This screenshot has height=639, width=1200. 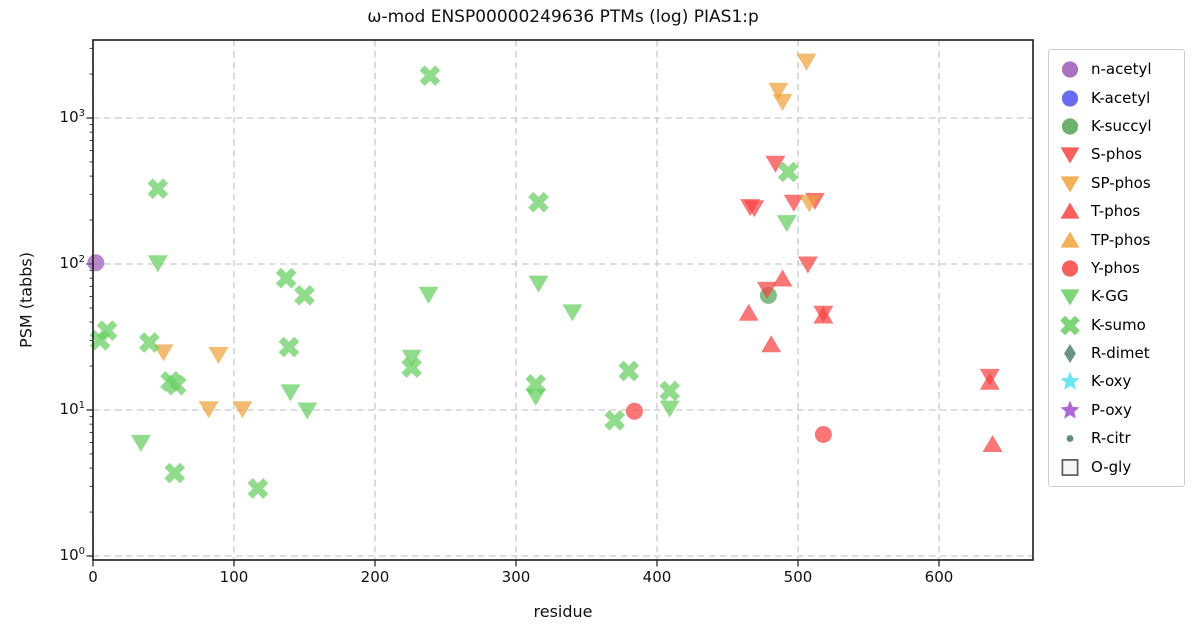 I want to click on legend-label: K-oxy, so click(x=1111, y=381).